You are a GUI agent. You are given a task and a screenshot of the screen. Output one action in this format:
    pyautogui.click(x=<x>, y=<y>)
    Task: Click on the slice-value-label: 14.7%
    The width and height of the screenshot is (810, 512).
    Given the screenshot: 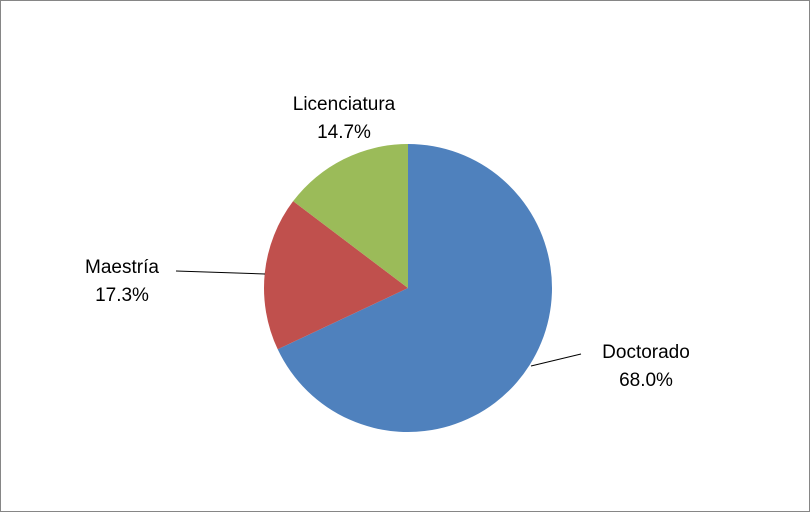 What is the action you would take?
    pyautogui.click(x=344, y=132)
    